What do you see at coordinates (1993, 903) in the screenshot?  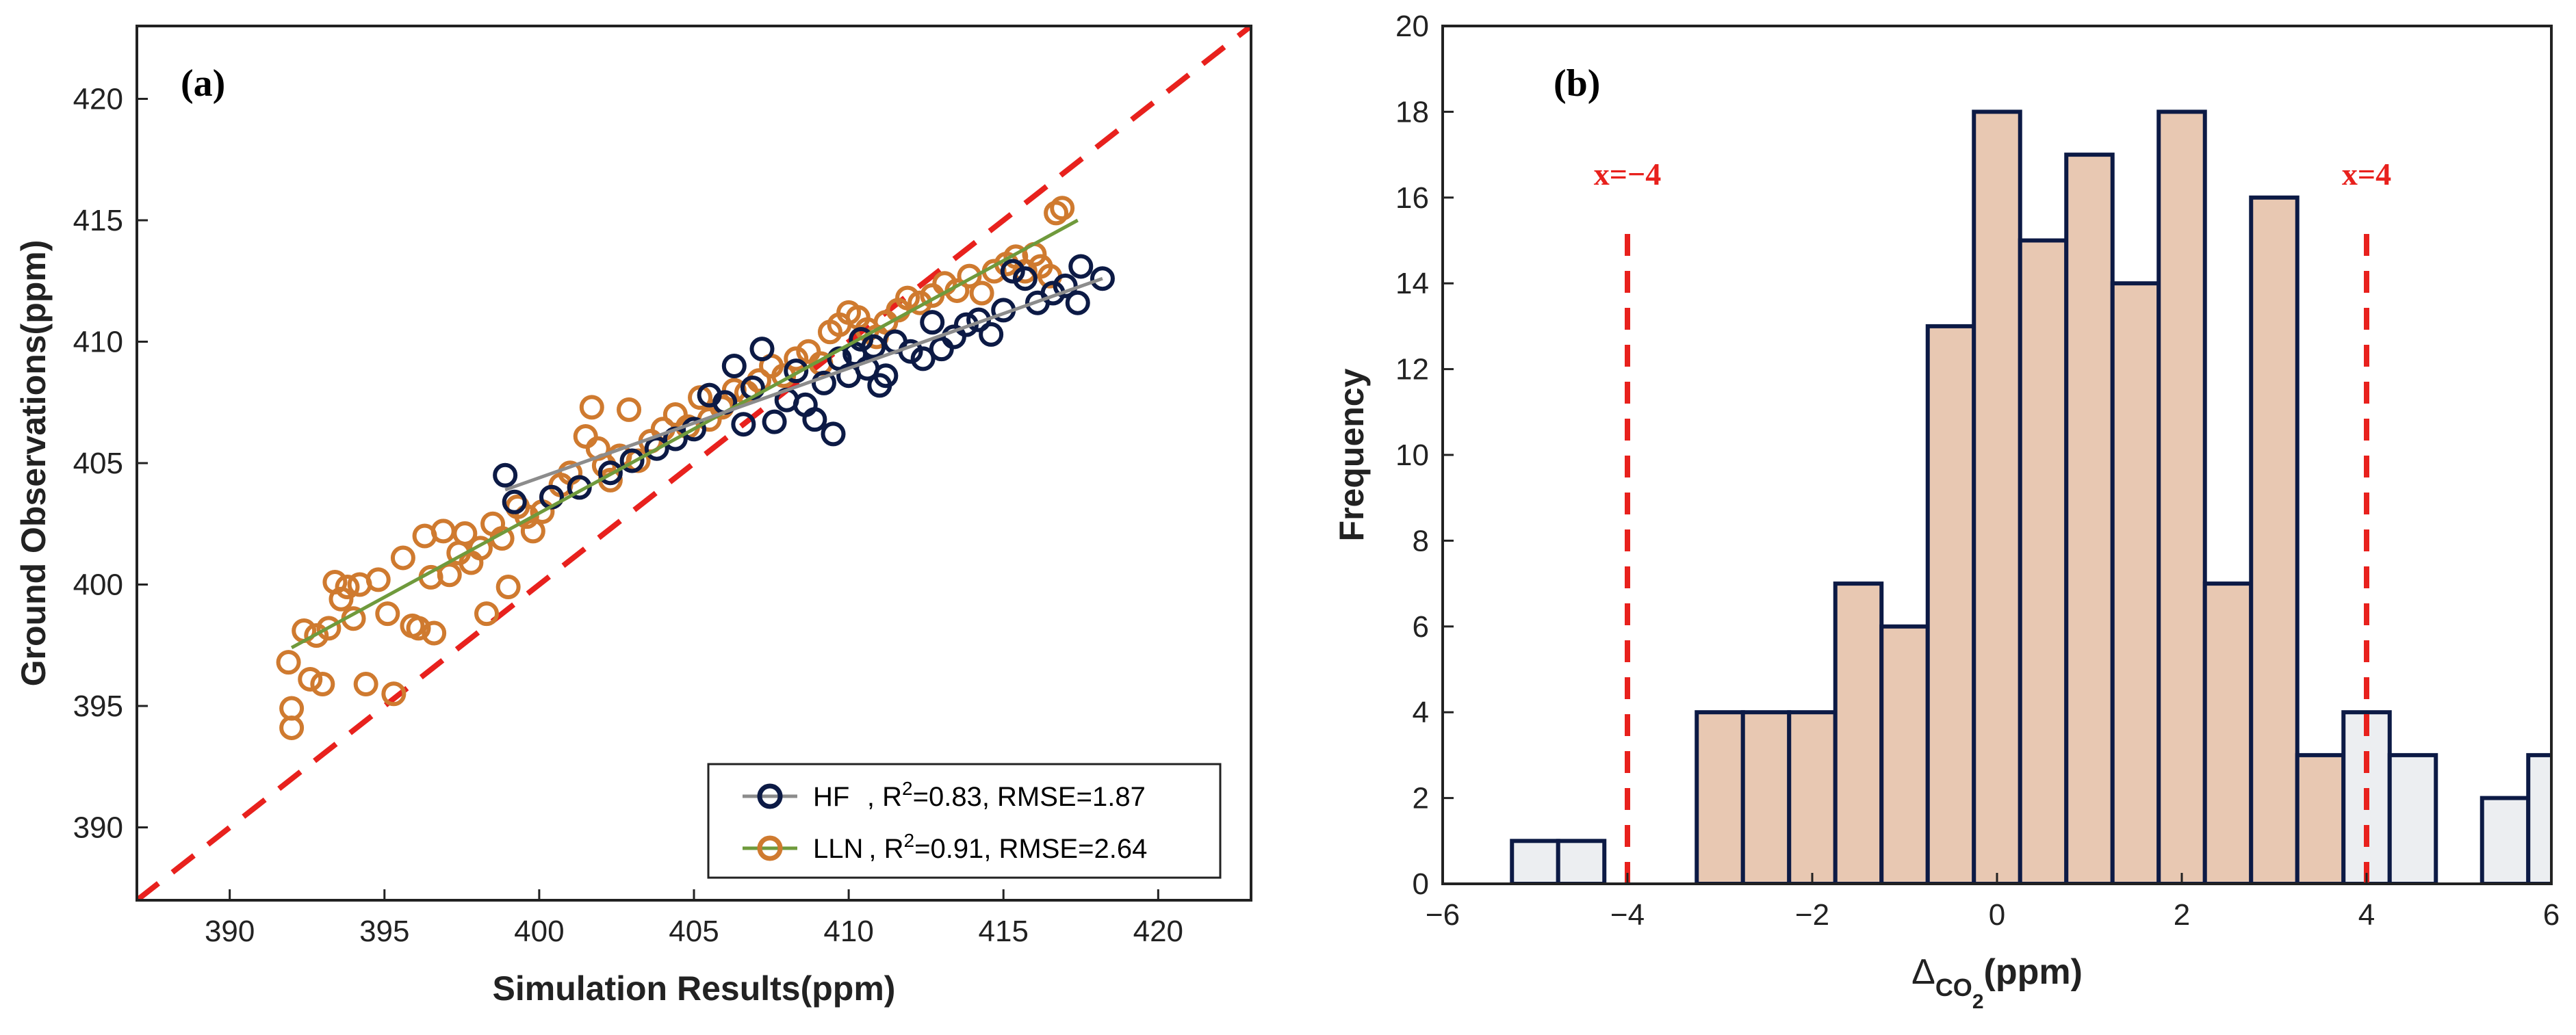 I see `x-ticks-b: −6 −4 −2 0 2 4 6` at bounding box center [1993, 903].